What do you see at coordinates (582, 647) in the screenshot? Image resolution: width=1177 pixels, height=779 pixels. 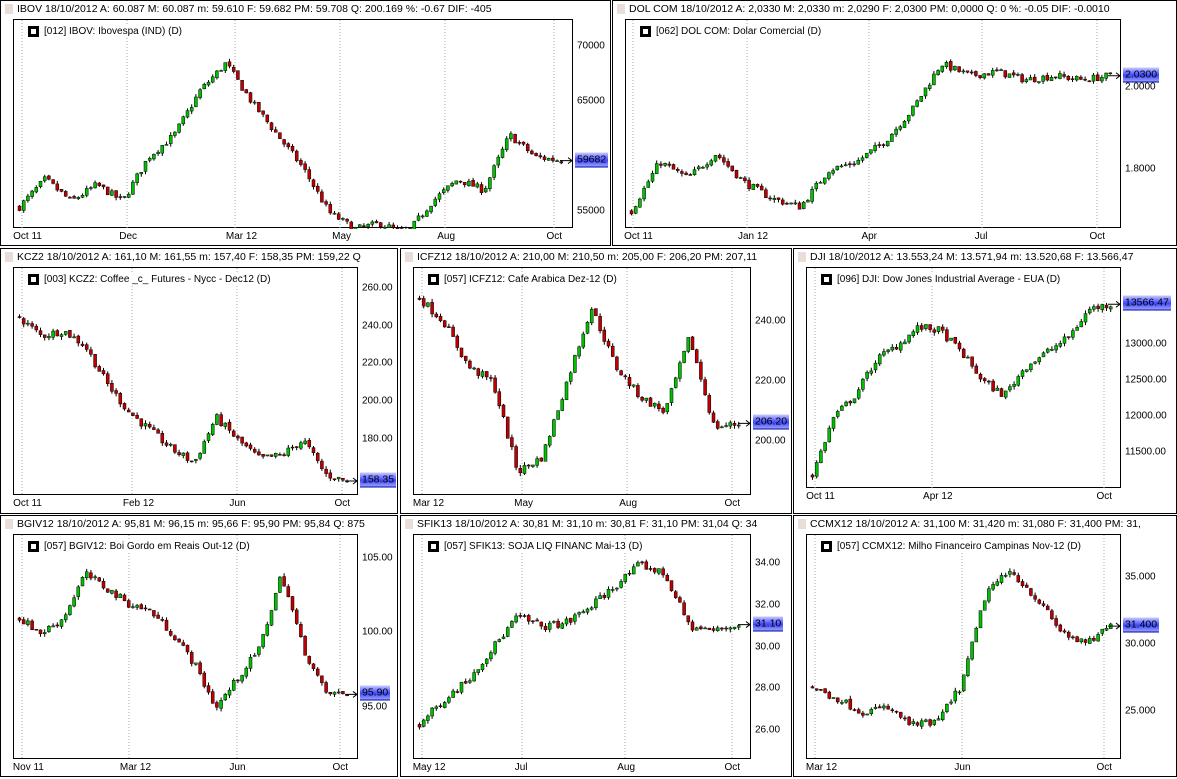 I see `plot-area: [057] SFIK13: SOJA LIQ FINANC Mai-13 (D)` at bounding box center [582, 647].